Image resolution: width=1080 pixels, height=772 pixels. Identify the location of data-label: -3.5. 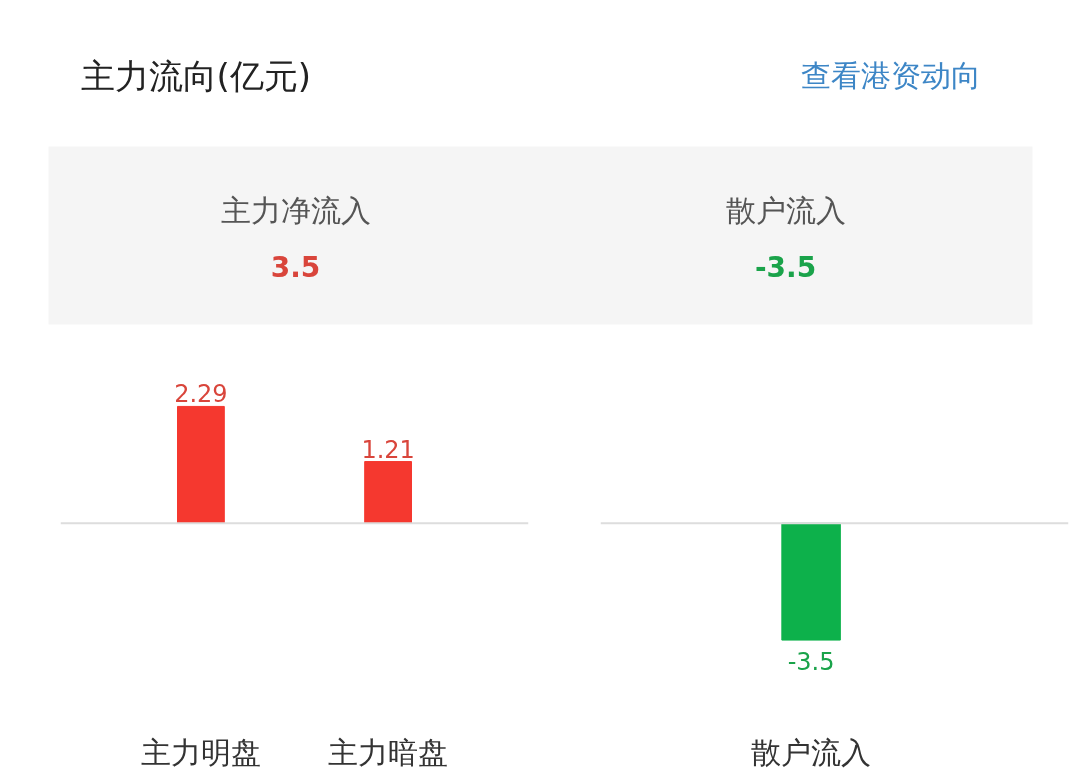
(811, 662).